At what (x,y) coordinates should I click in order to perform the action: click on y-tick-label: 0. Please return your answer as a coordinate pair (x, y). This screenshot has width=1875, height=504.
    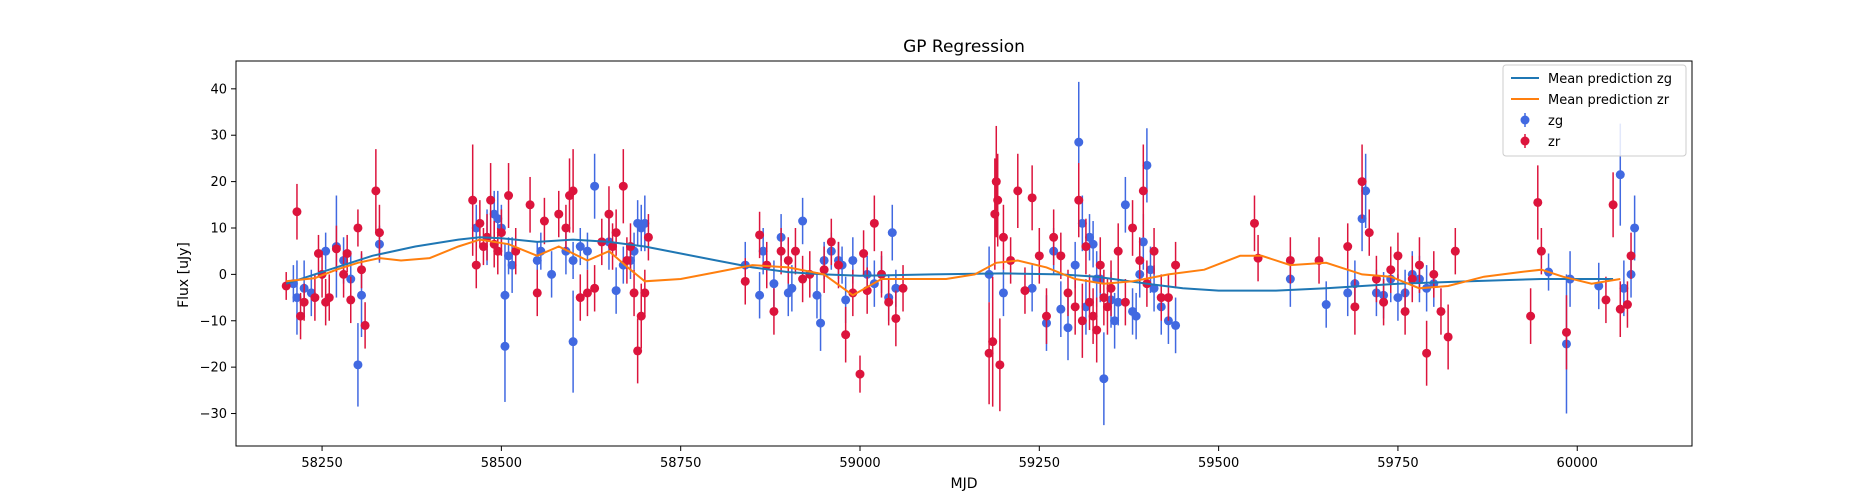
    Looking at the image, I should click on (223, 275).